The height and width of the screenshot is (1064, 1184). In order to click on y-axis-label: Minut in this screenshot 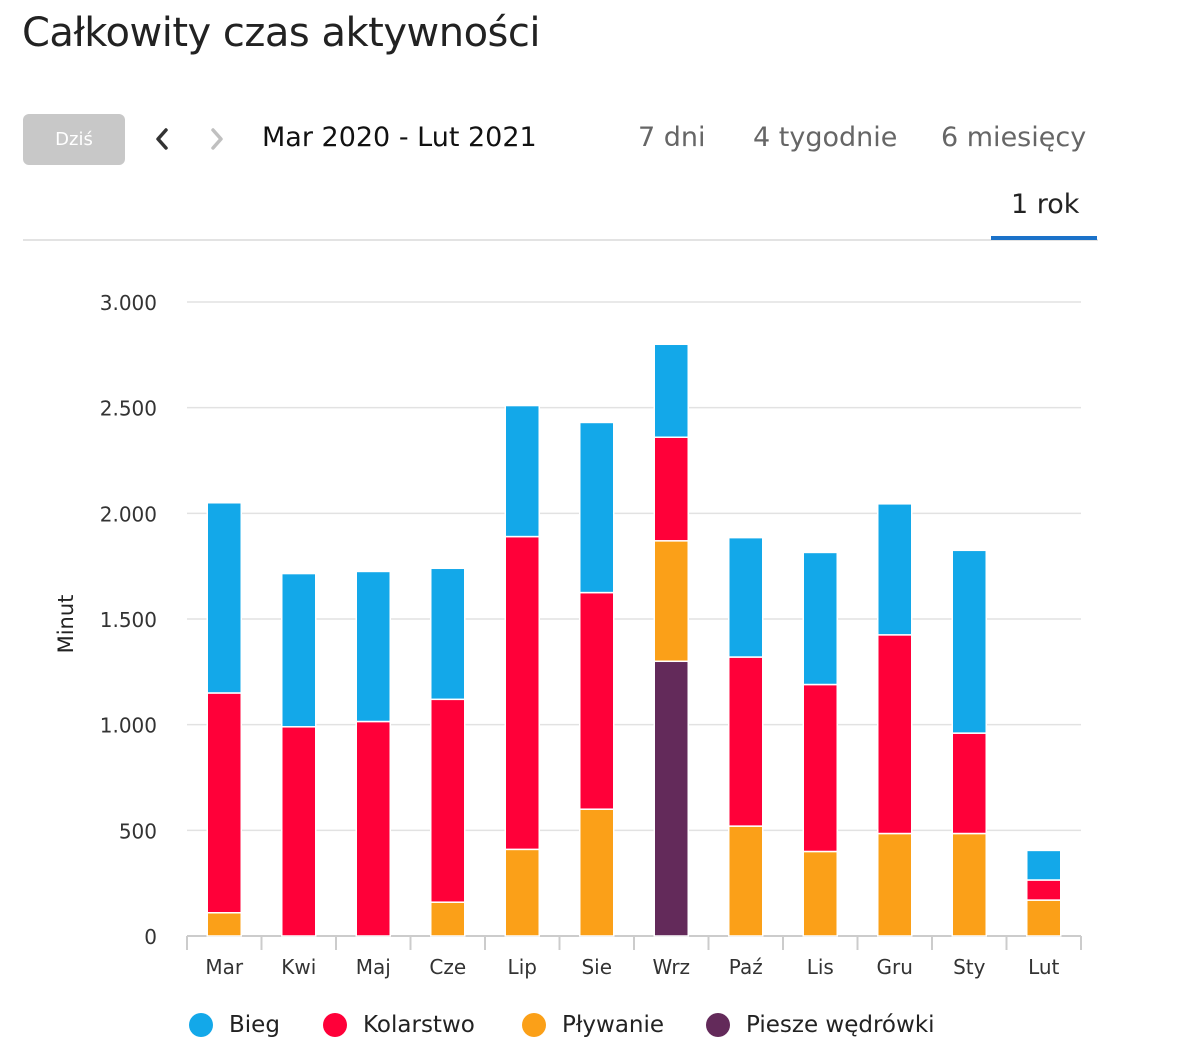, I will do `click(66, 624)`.